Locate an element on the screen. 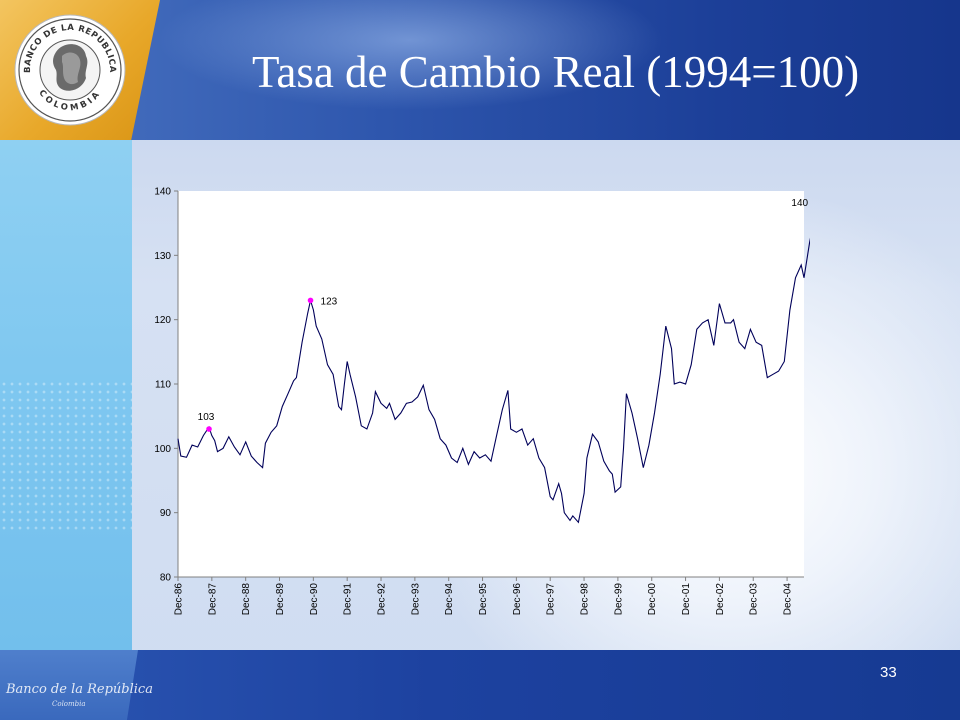  x-tick-label: Dec-93 is located at coordinates (415, 599).